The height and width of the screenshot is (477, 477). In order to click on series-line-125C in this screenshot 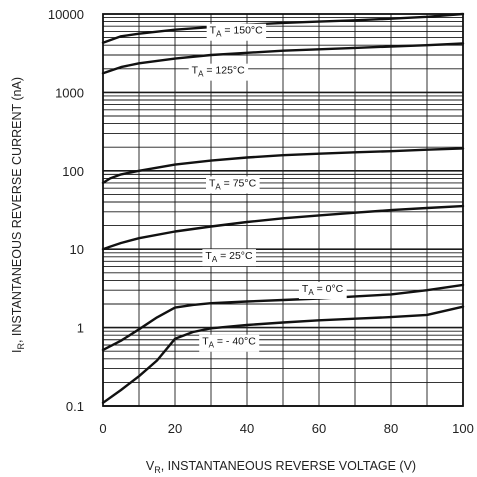, I will do `click(283, 58)`.